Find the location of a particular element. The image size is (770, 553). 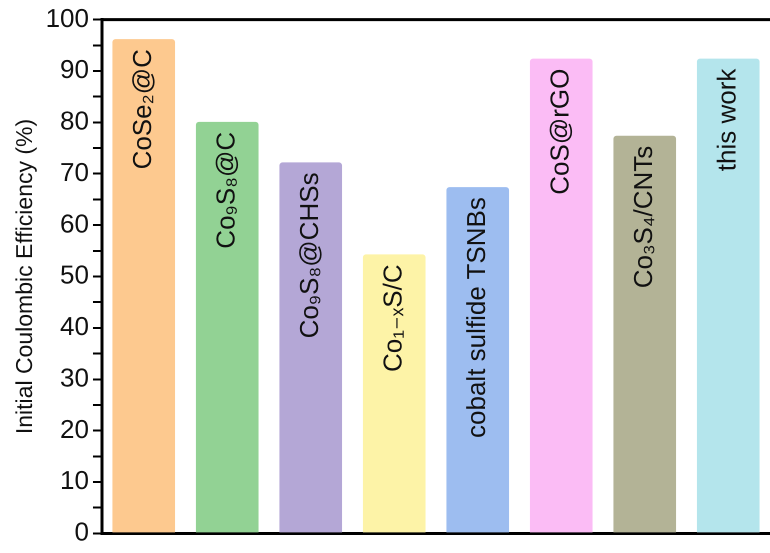

x-tick-label: this work is located at coordinates (726, 120).